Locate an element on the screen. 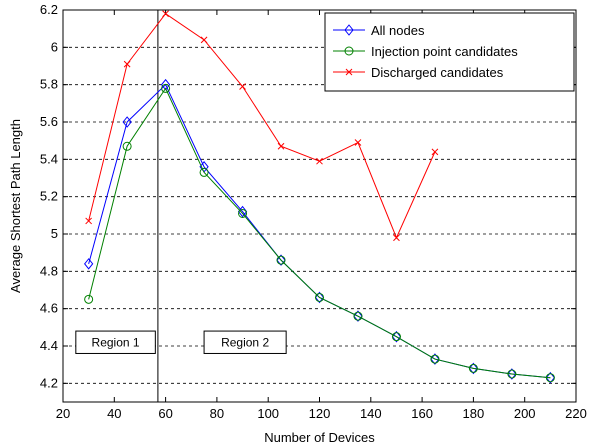  y-tick-label: 5 is located at coordinates (54, 233).